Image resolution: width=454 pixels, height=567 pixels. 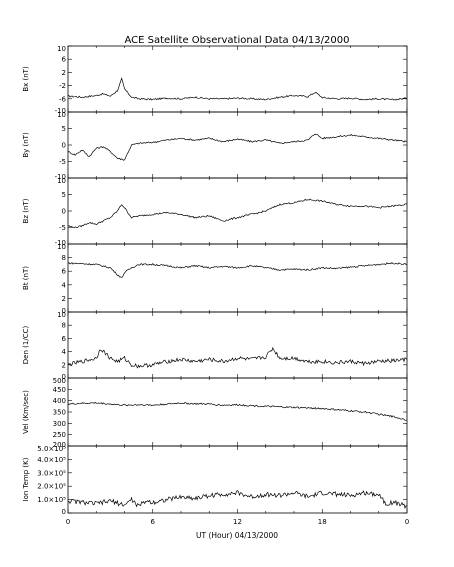 I want to click on ytick-label-temp: 0, so click(x=64, y=512).